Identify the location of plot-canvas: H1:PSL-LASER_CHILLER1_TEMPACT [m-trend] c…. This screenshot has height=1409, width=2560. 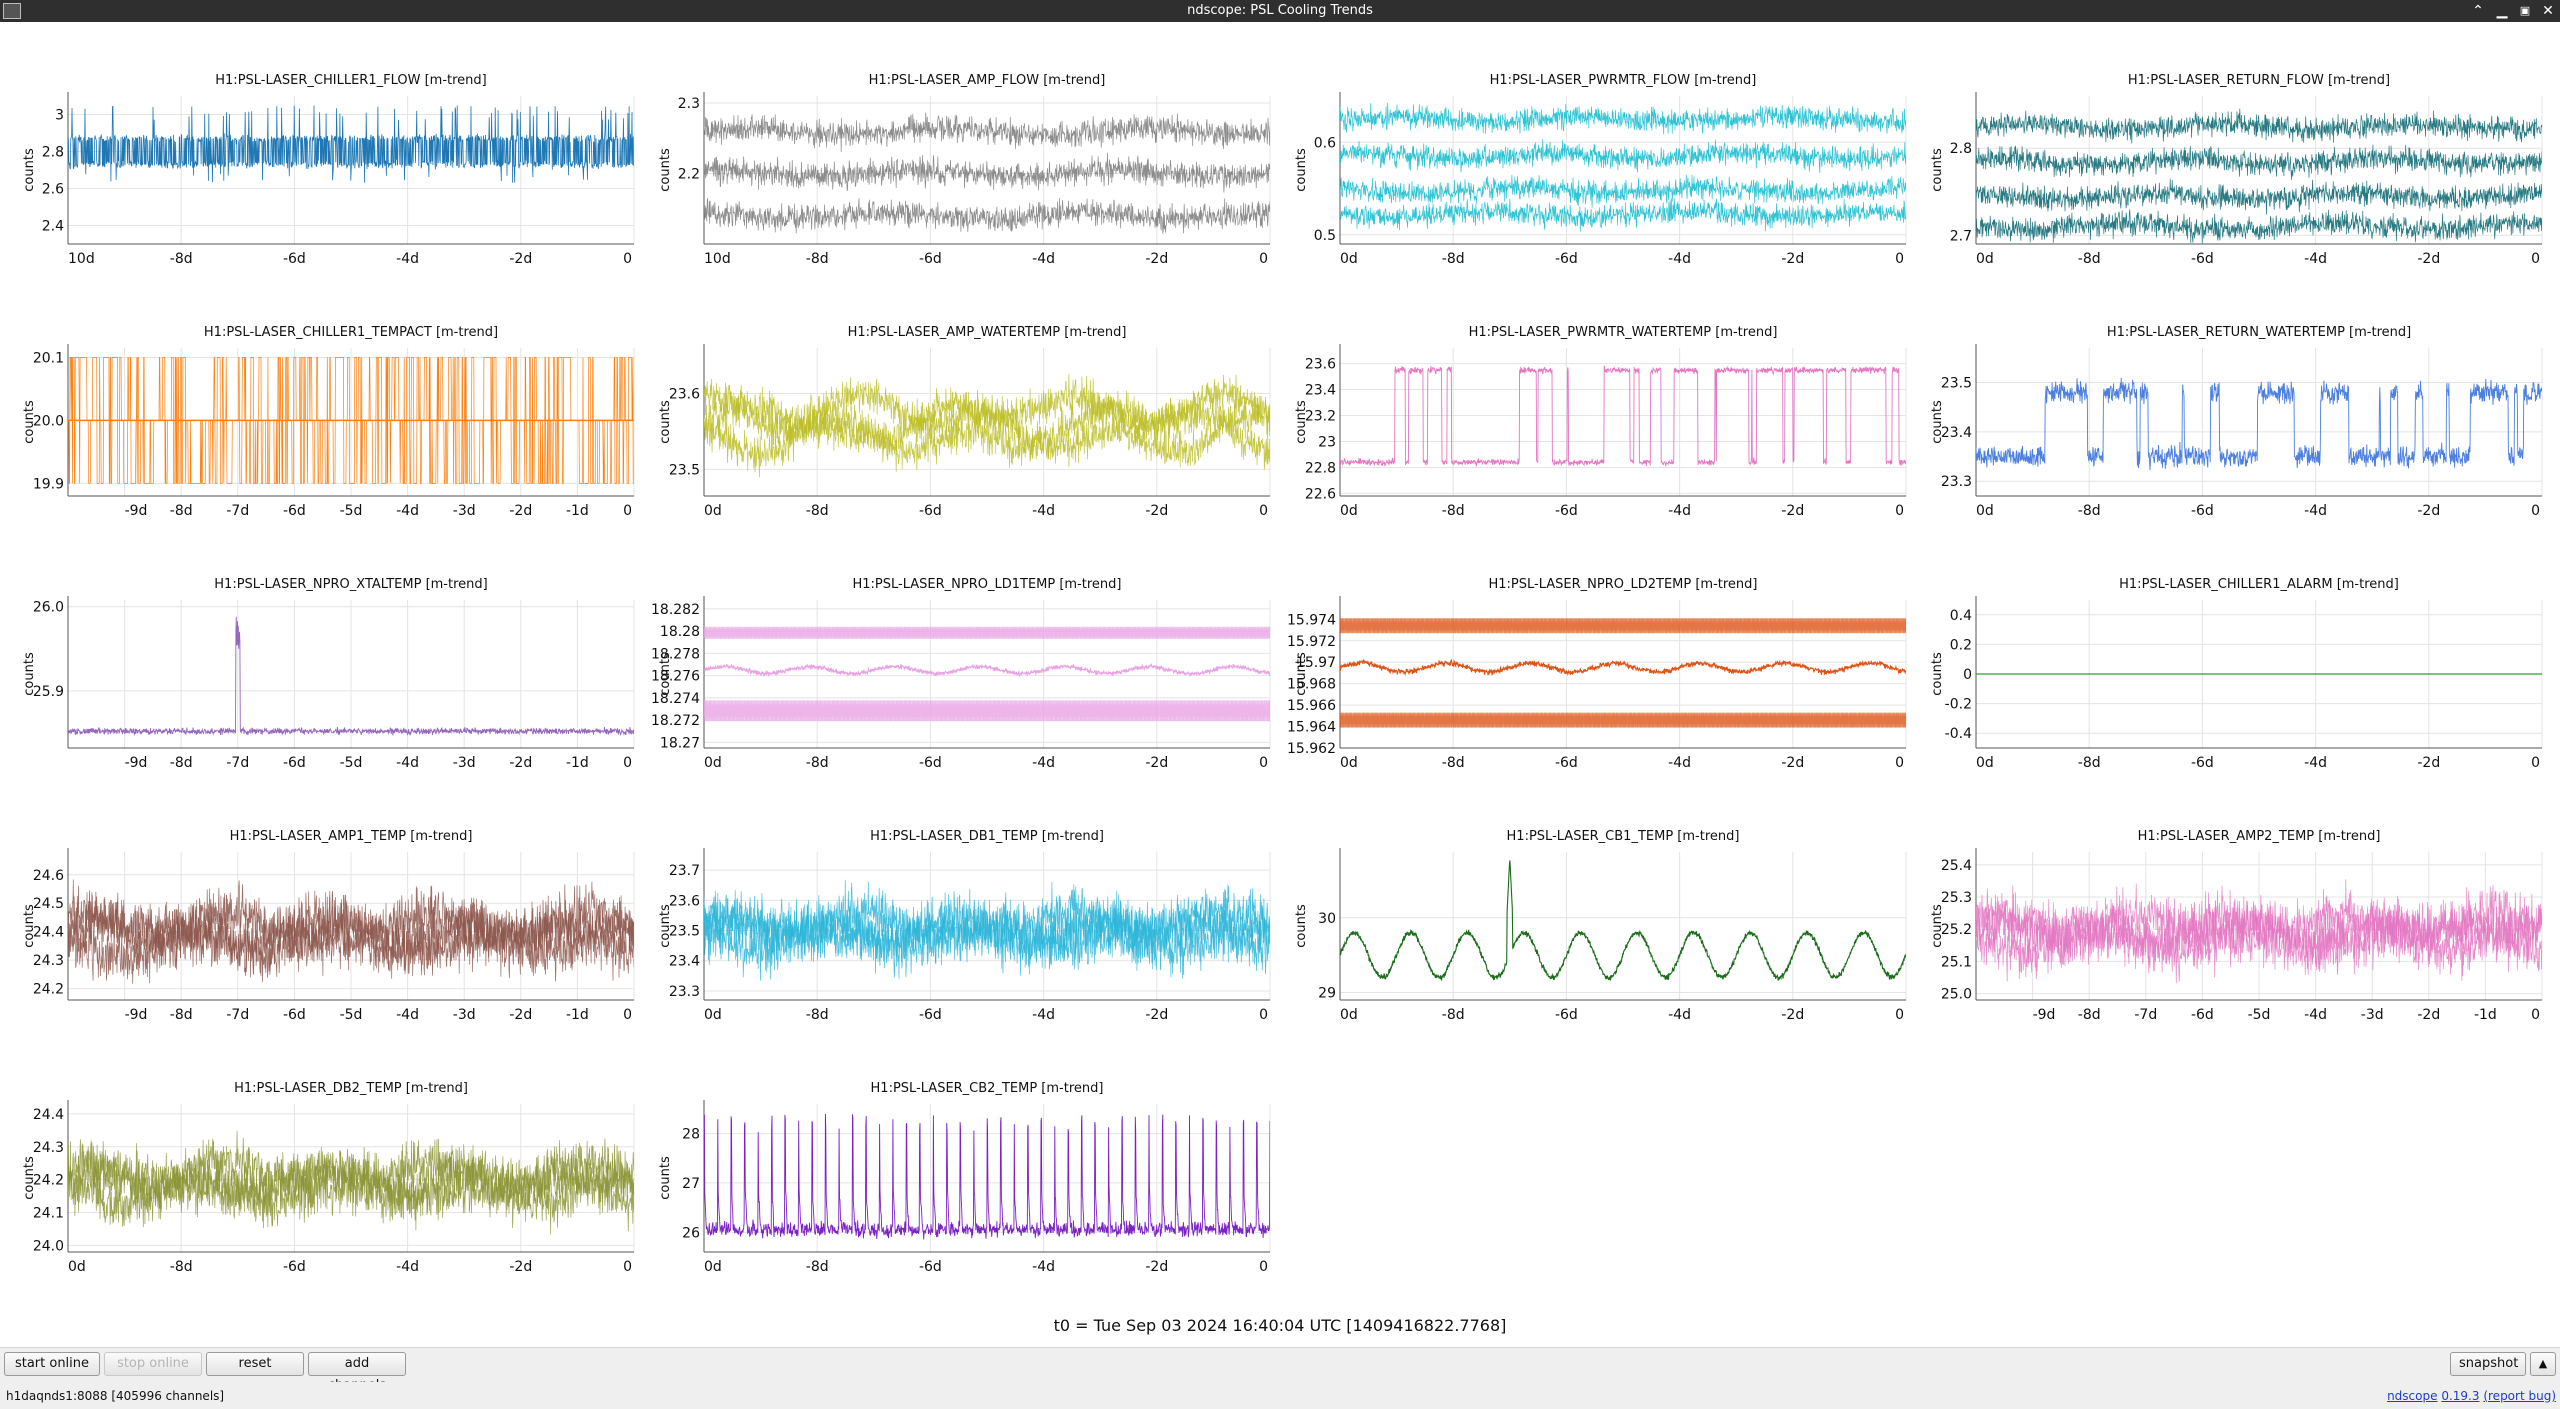
(320, 422).